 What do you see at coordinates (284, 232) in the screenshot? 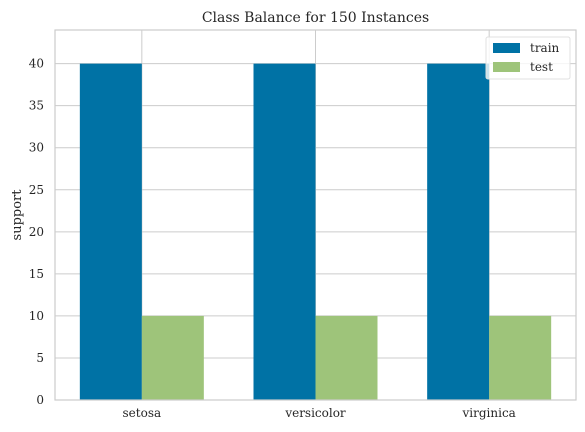
I see `bar-train-versicolor` at bounding box center [284, 232].